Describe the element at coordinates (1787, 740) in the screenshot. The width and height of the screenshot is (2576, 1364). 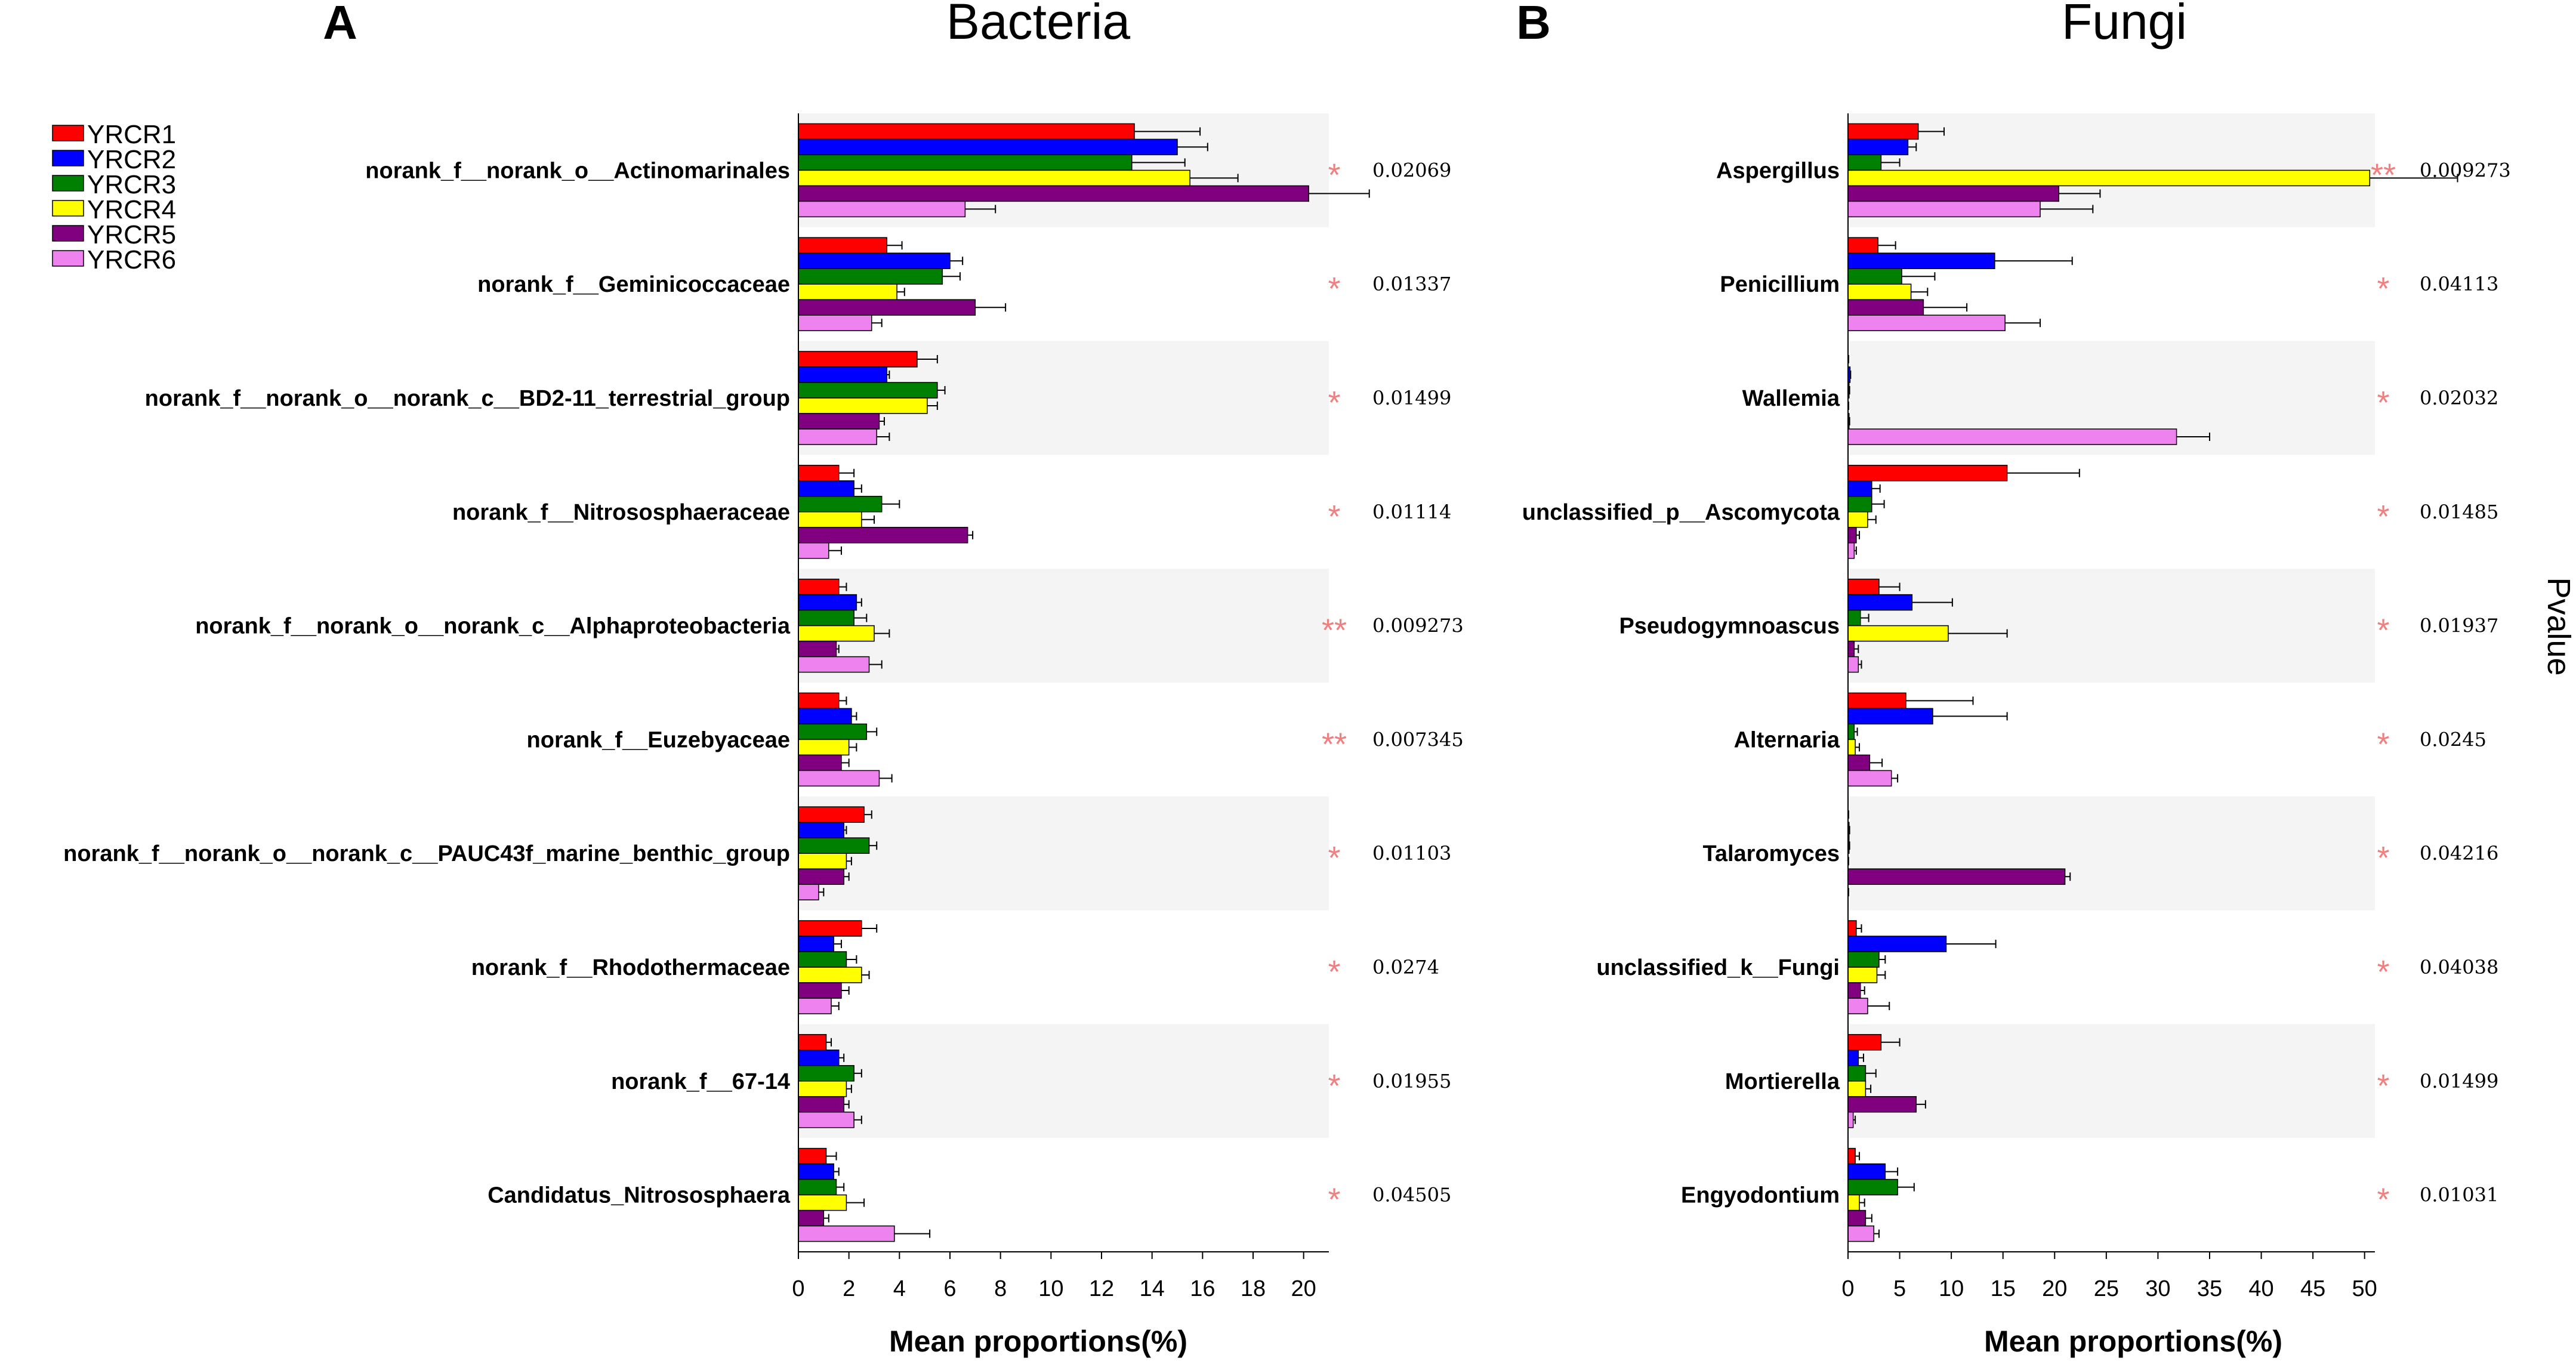
I see `fungi-category-label: Alternaria` at that location.